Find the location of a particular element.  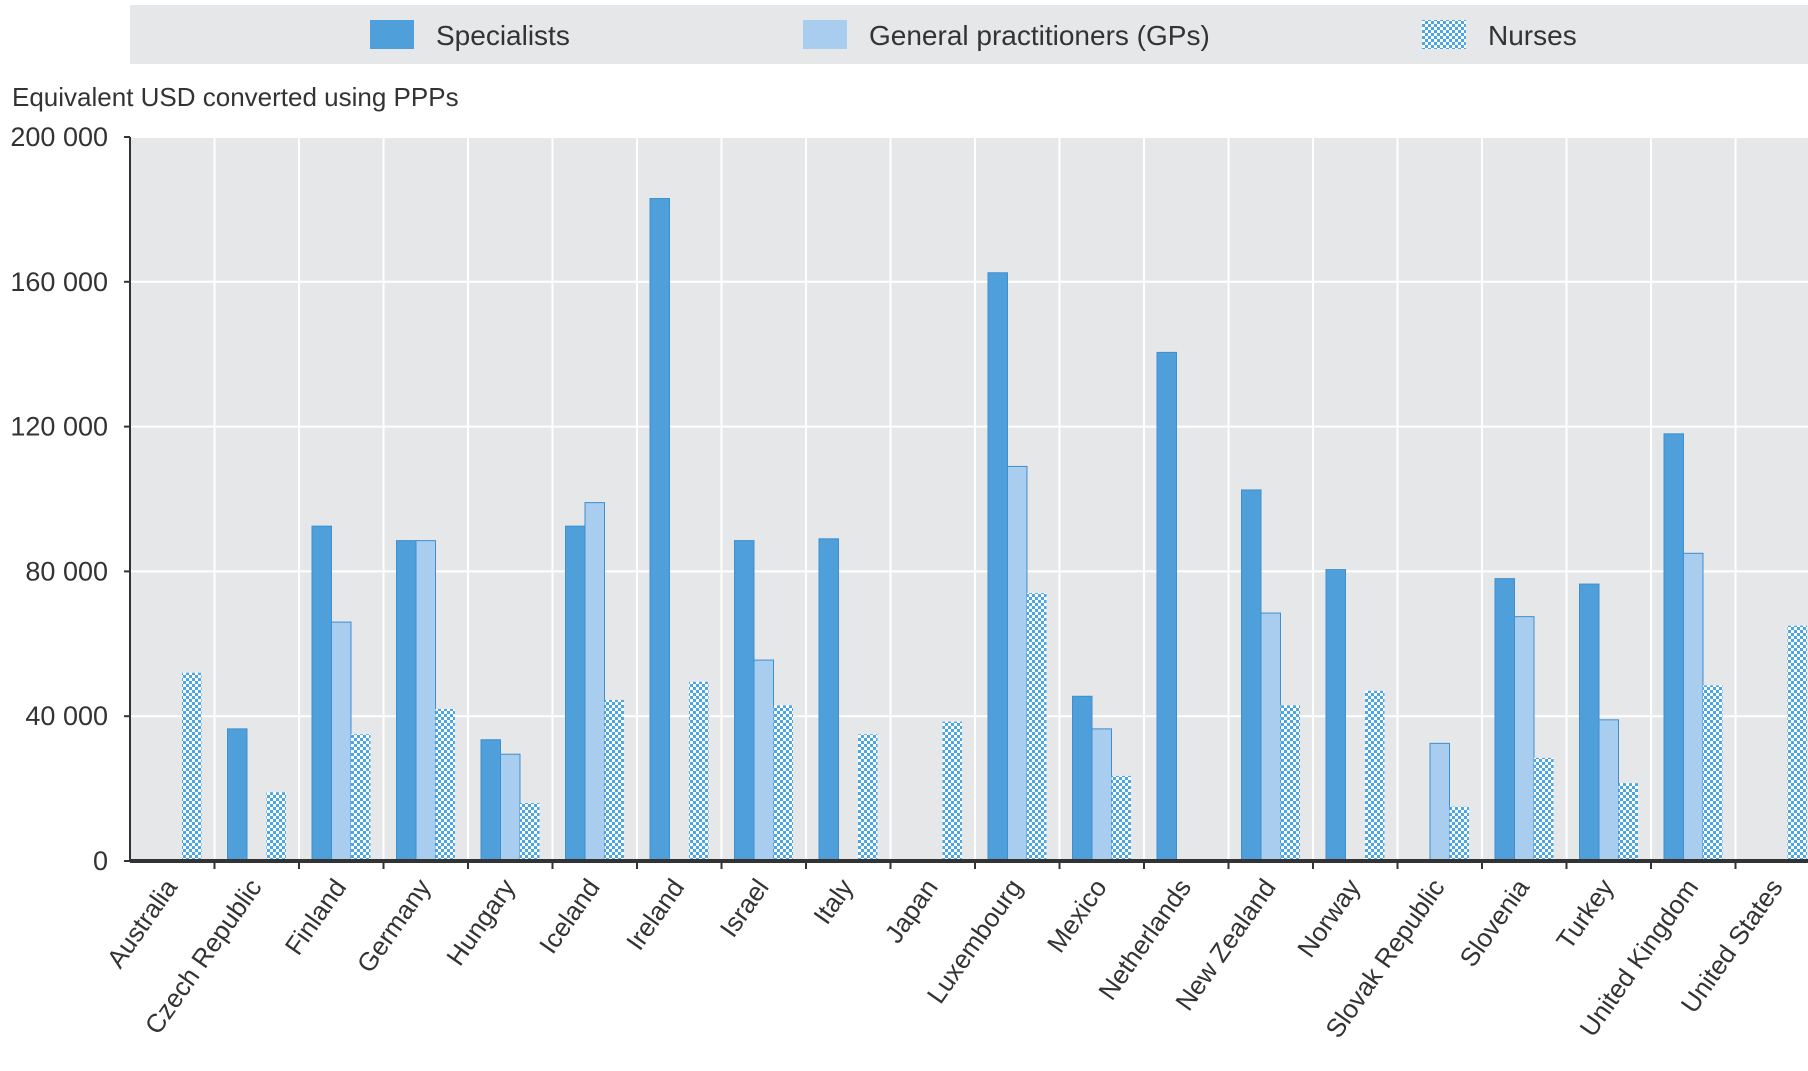

bar-nurses-slovenia is located at coordinates (1544, 809).